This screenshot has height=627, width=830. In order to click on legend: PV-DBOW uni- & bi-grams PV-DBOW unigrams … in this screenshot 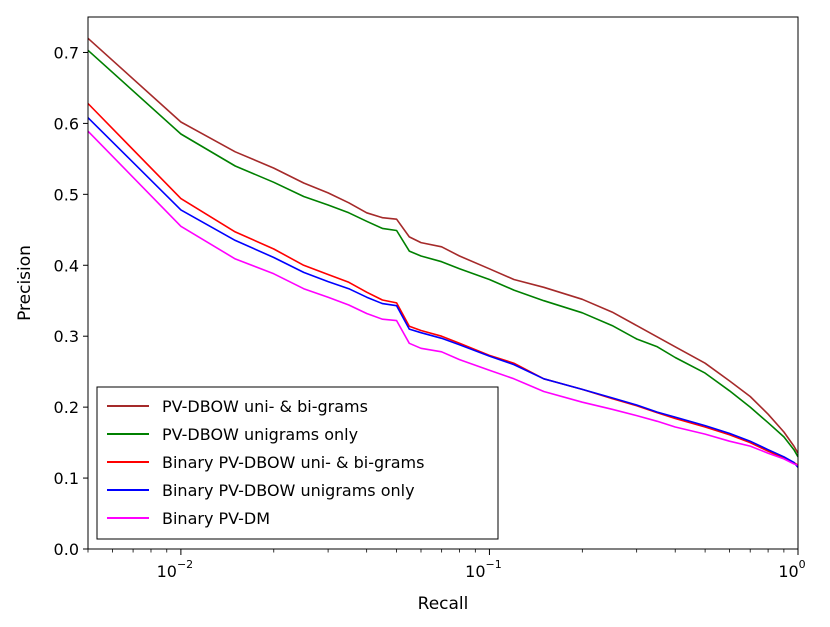, I will do `click(297, 463)`.